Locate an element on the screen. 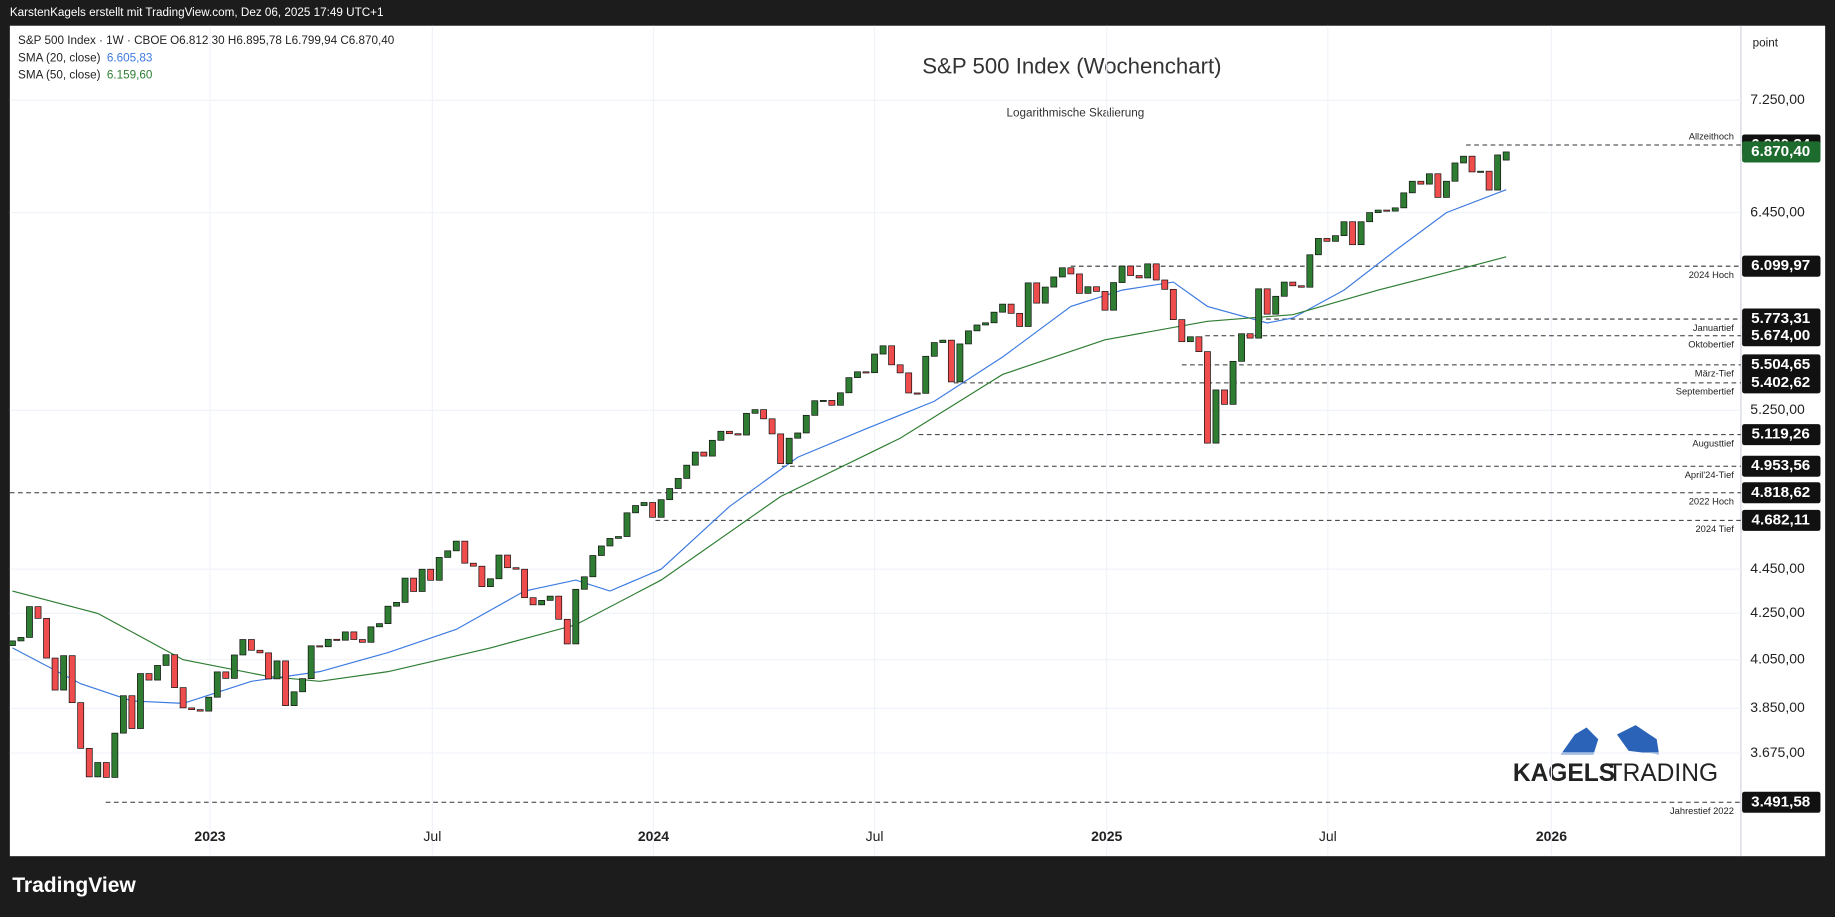  x-tick-label: 2023 is located at coordinates (209, 836).